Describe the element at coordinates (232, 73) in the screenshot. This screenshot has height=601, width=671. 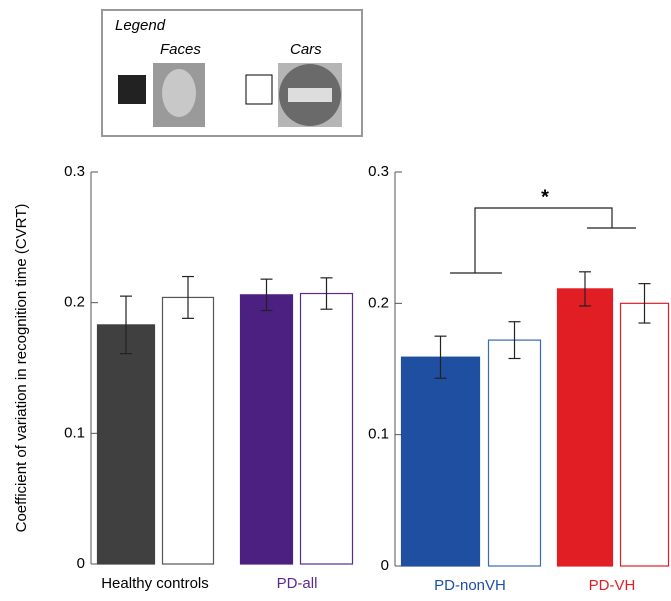
I see `legend: Legend Faces Cars` at that location.